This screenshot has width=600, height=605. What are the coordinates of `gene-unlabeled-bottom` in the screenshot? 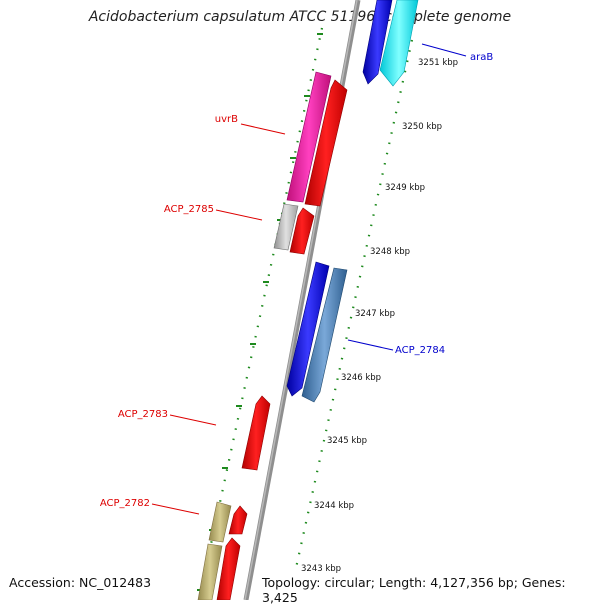 It's located at (219, 569).